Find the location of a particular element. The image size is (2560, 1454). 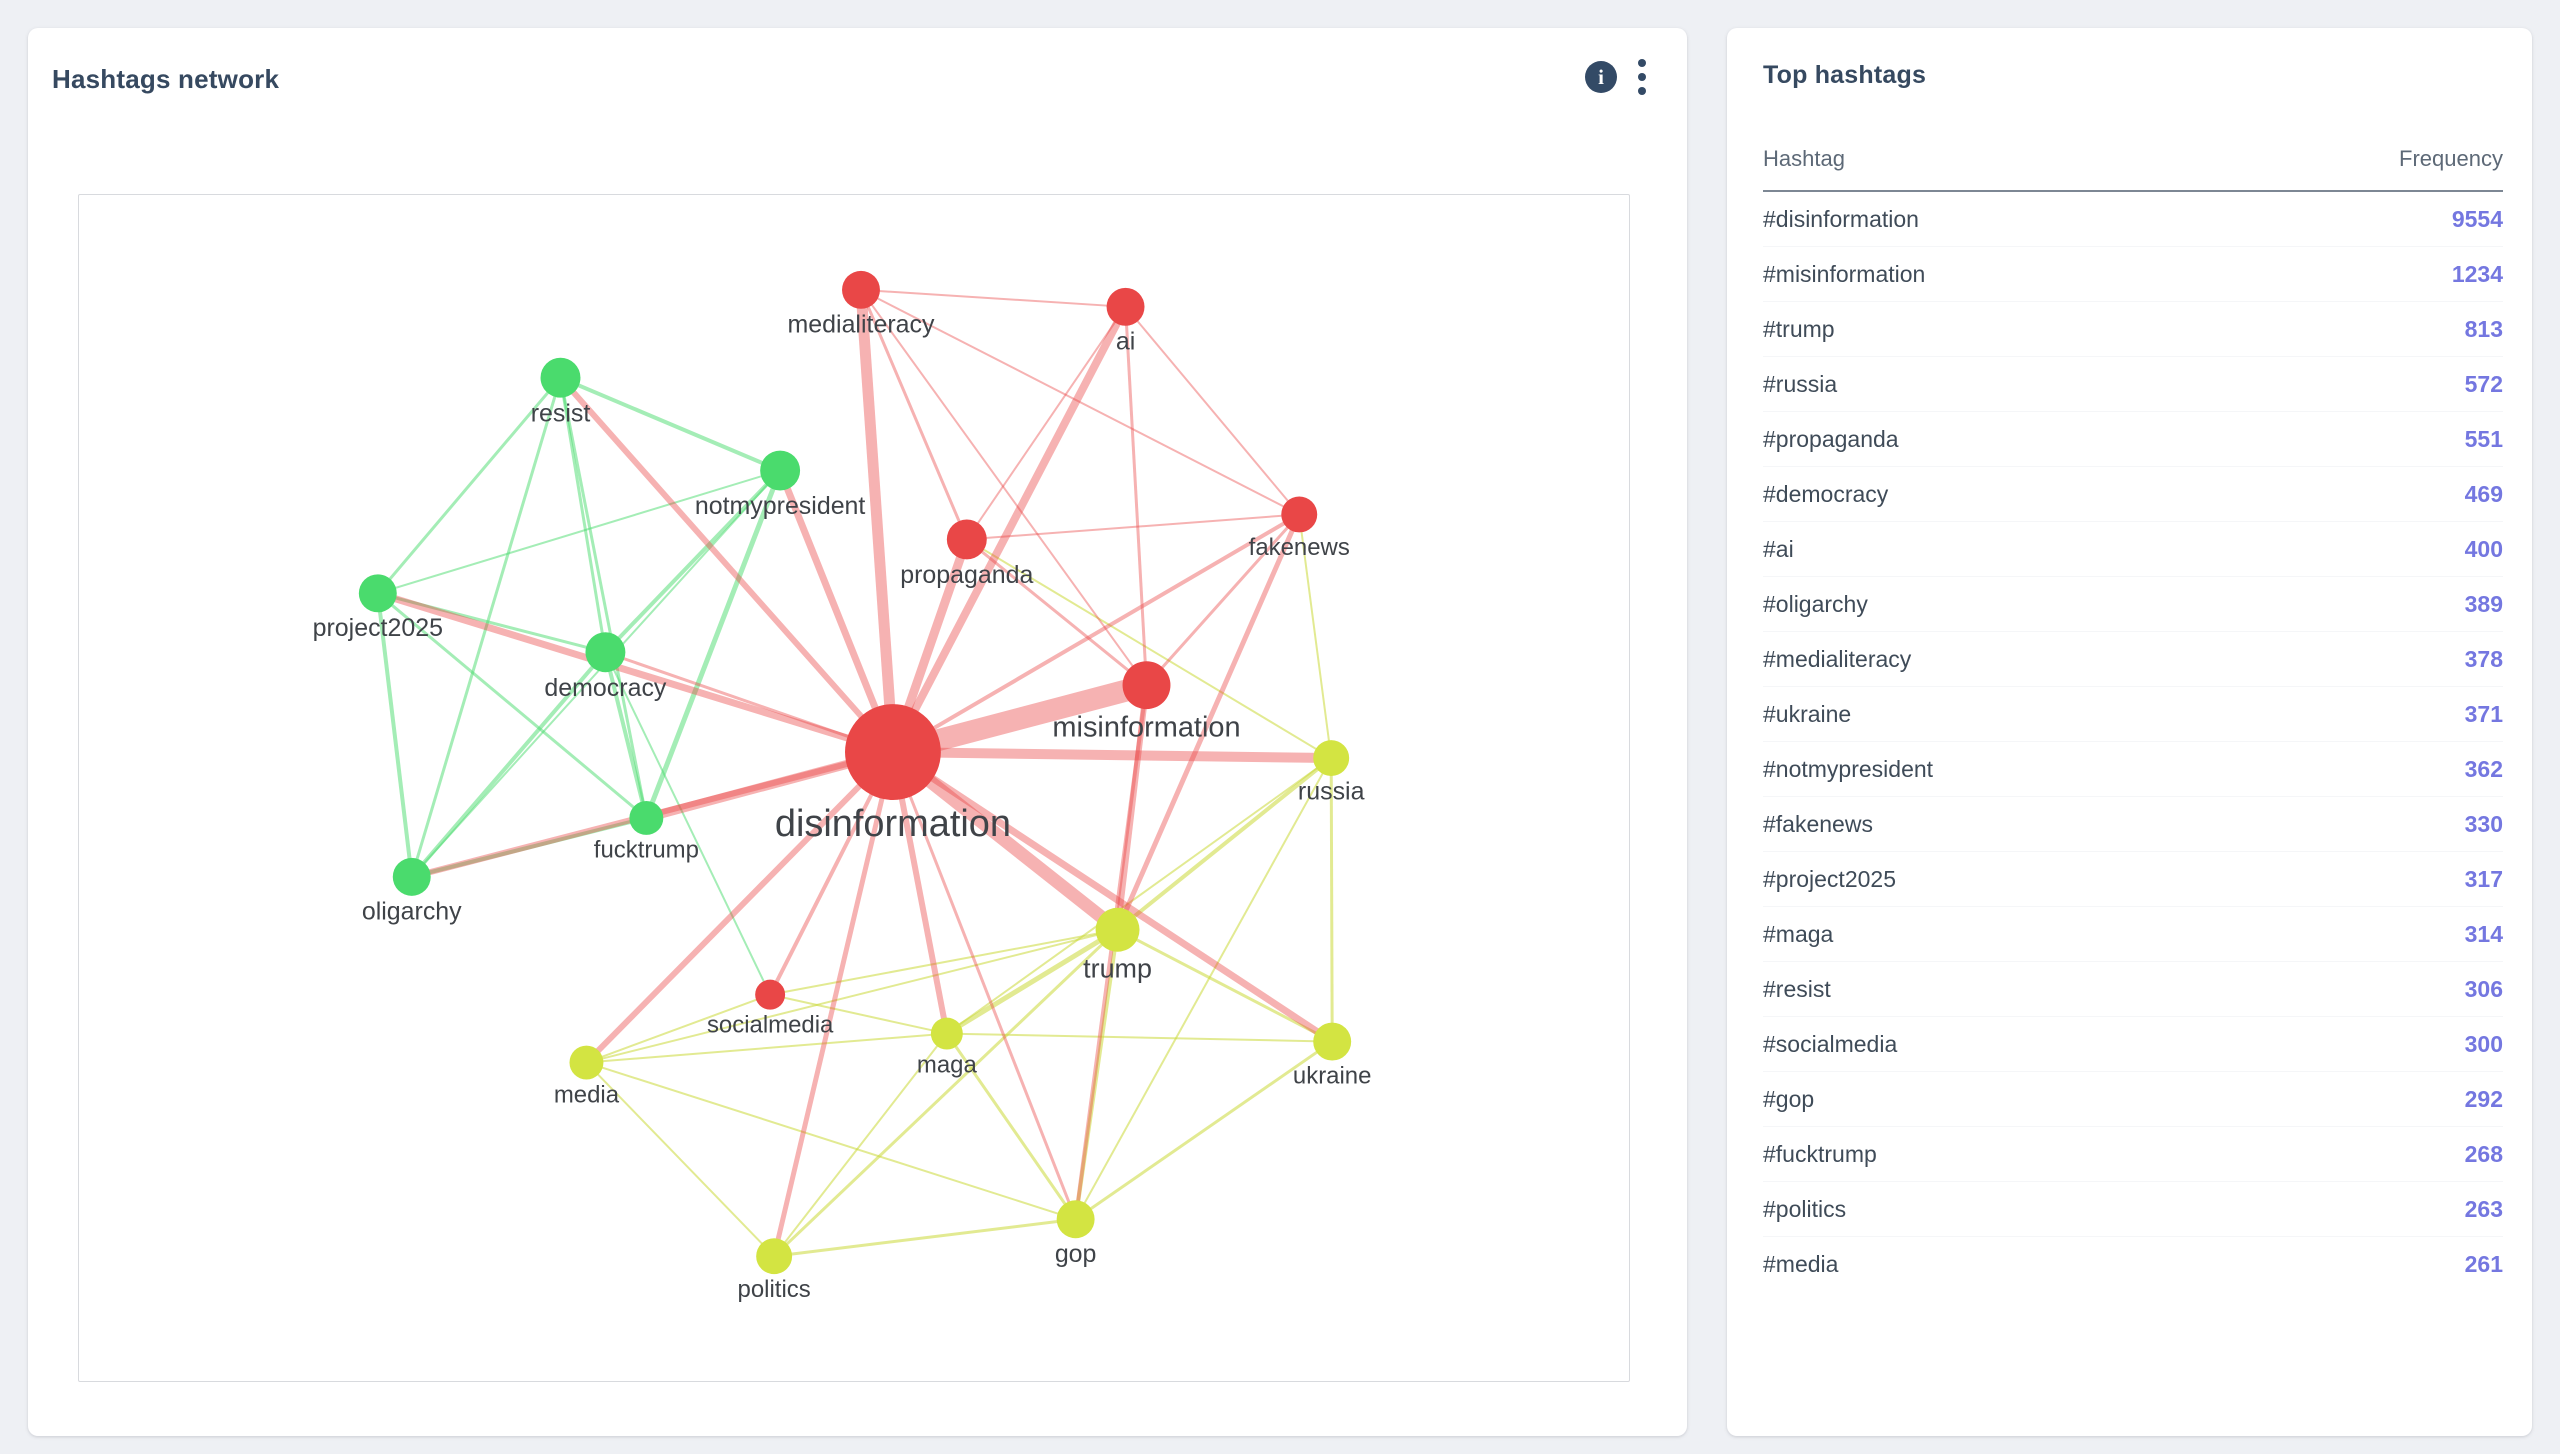

node-label-russia: russia is located at coordinates (1331, 792).